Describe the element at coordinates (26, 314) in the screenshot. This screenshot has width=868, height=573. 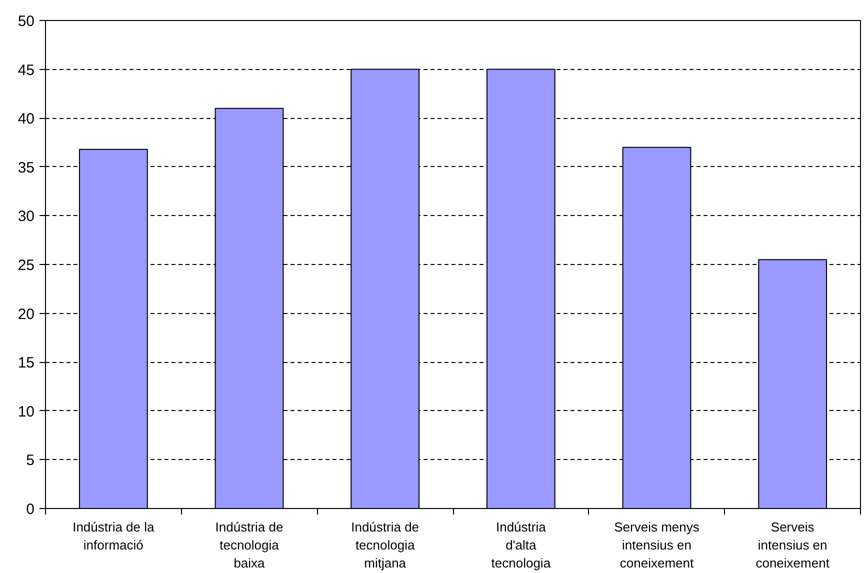
I see `y-tick-label: 20` at that location.